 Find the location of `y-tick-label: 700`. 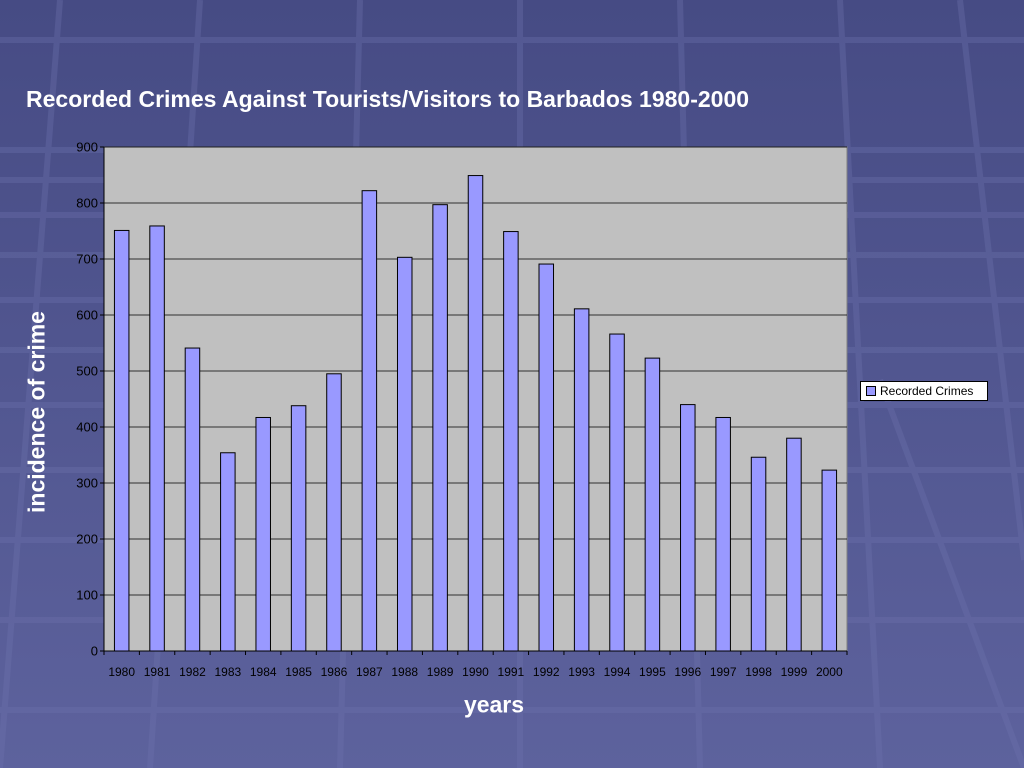

y-tick-label: 700 is located at coordinates (87, 259).